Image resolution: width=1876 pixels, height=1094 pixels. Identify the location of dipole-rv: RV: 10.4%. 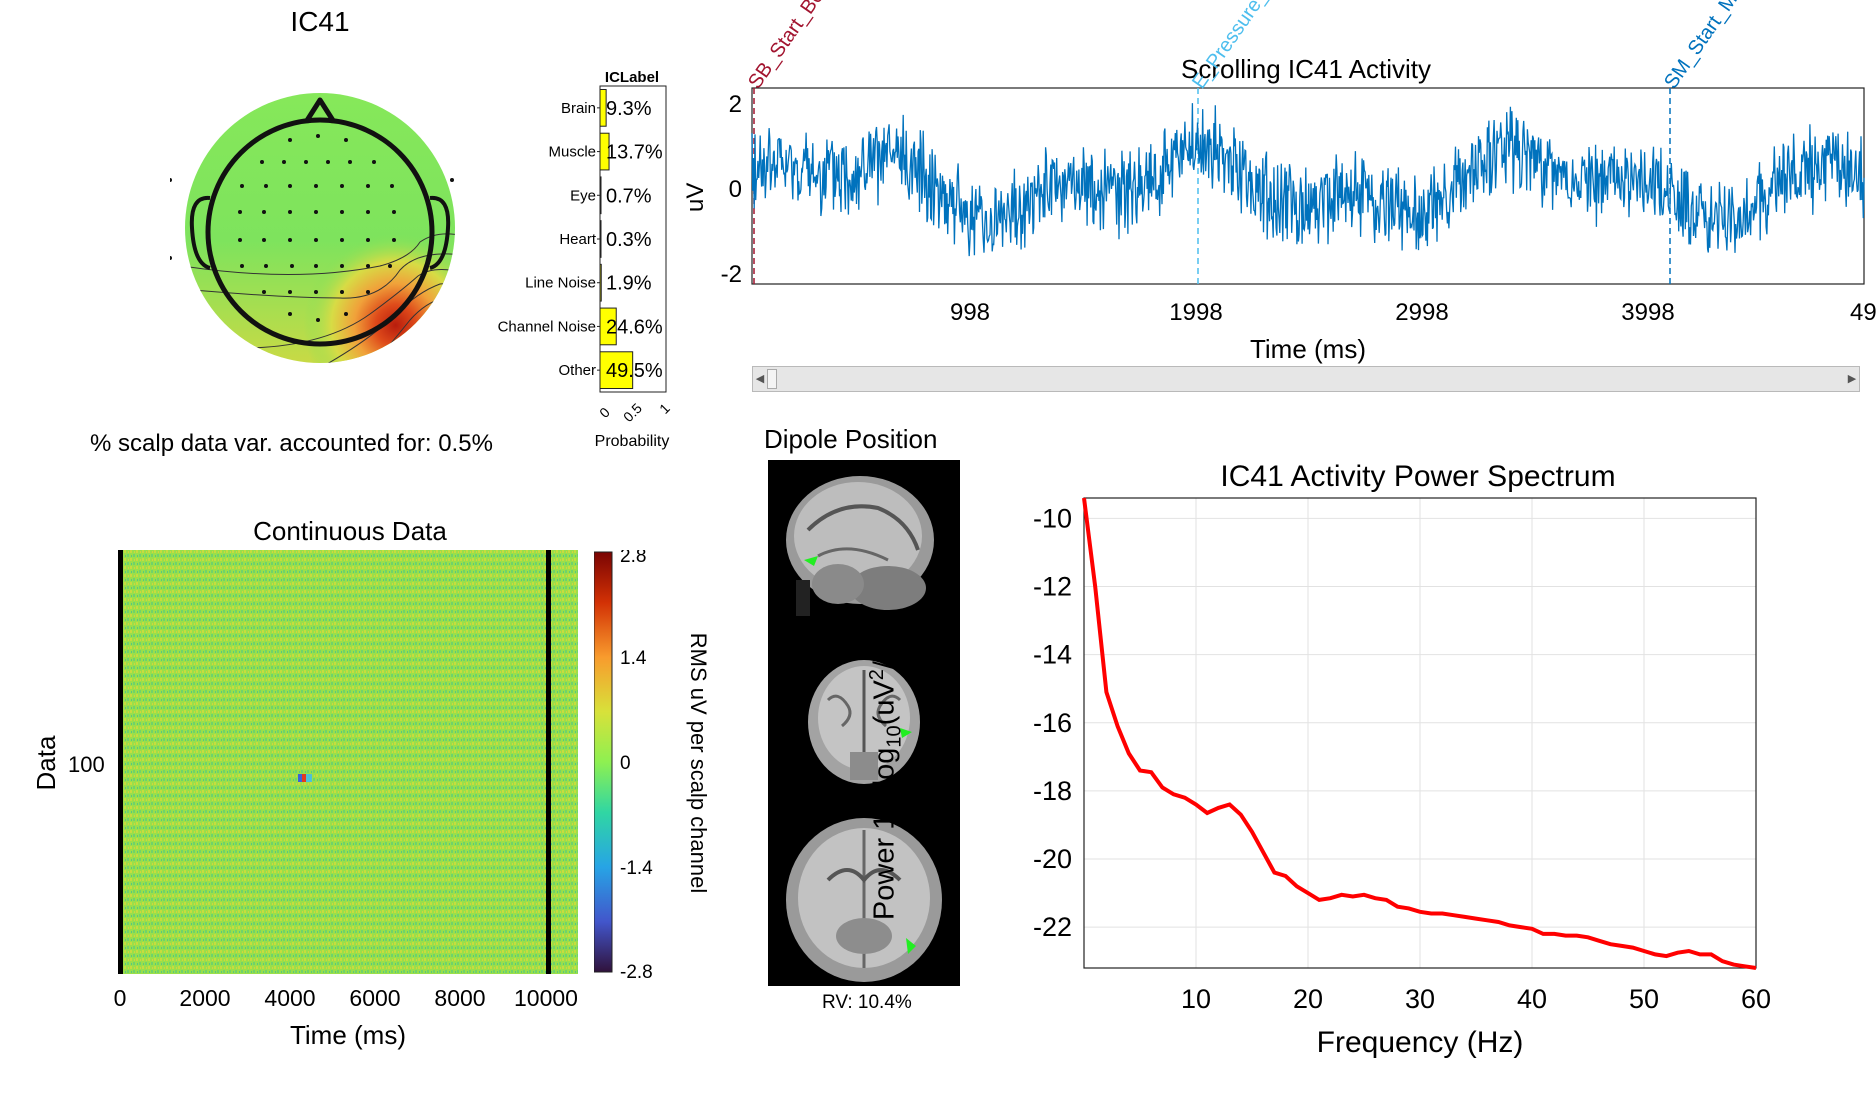
(867, 1002).